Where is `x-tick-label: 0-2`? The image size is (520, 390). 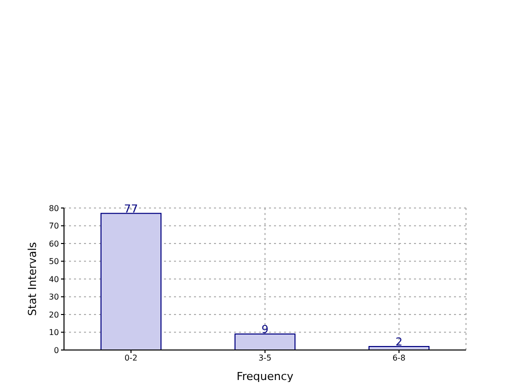
x-tick-label: 0-2 is located at coordinates (131, 358).